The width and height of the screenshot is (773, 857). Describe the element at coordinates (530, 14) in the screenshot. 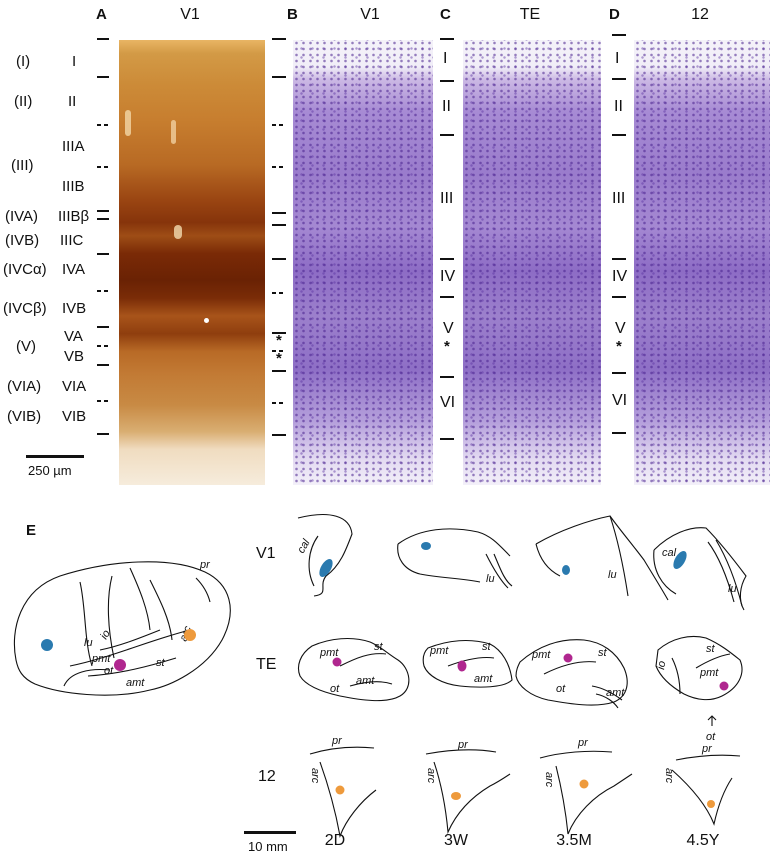

I see `panel-title-c: TE` at that location.